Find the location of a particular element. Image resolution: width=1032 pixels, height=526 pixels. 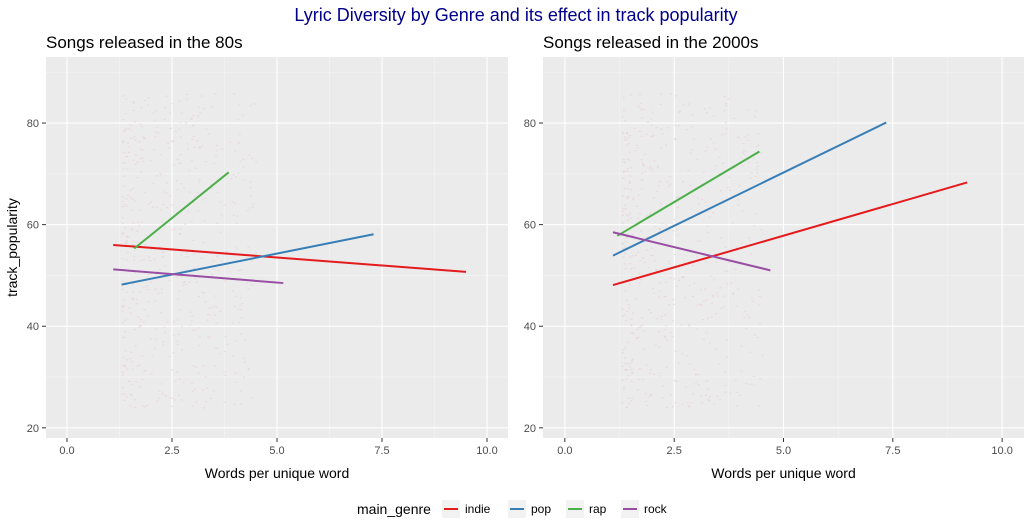

series-line-indie is located at coordinates (290, 258).